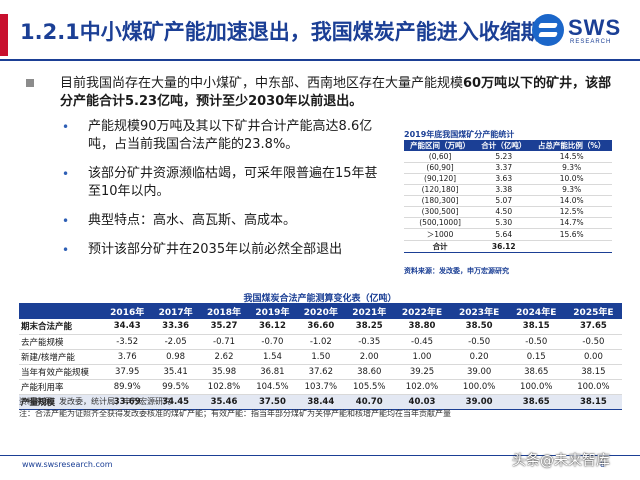 The width and height of the screenshot is (640, 480). Describe the element at coordinates (61, 327) in the screenshot. I see `row-label: 期末合法产能` at that location.